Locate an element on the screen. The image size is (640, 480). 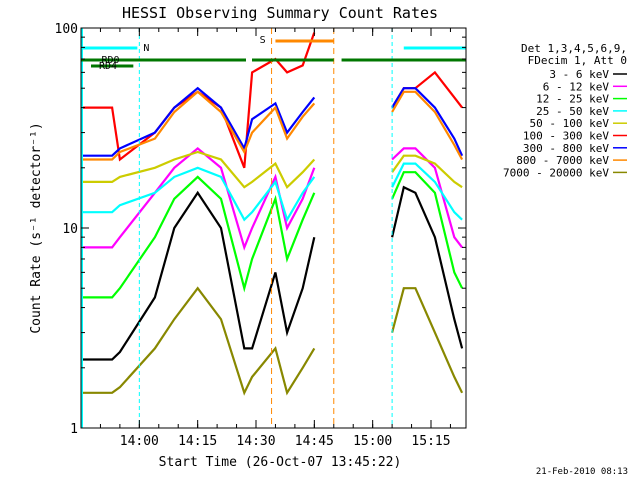
y-tick-label-0: 1 is located at coordinates (74, 429).